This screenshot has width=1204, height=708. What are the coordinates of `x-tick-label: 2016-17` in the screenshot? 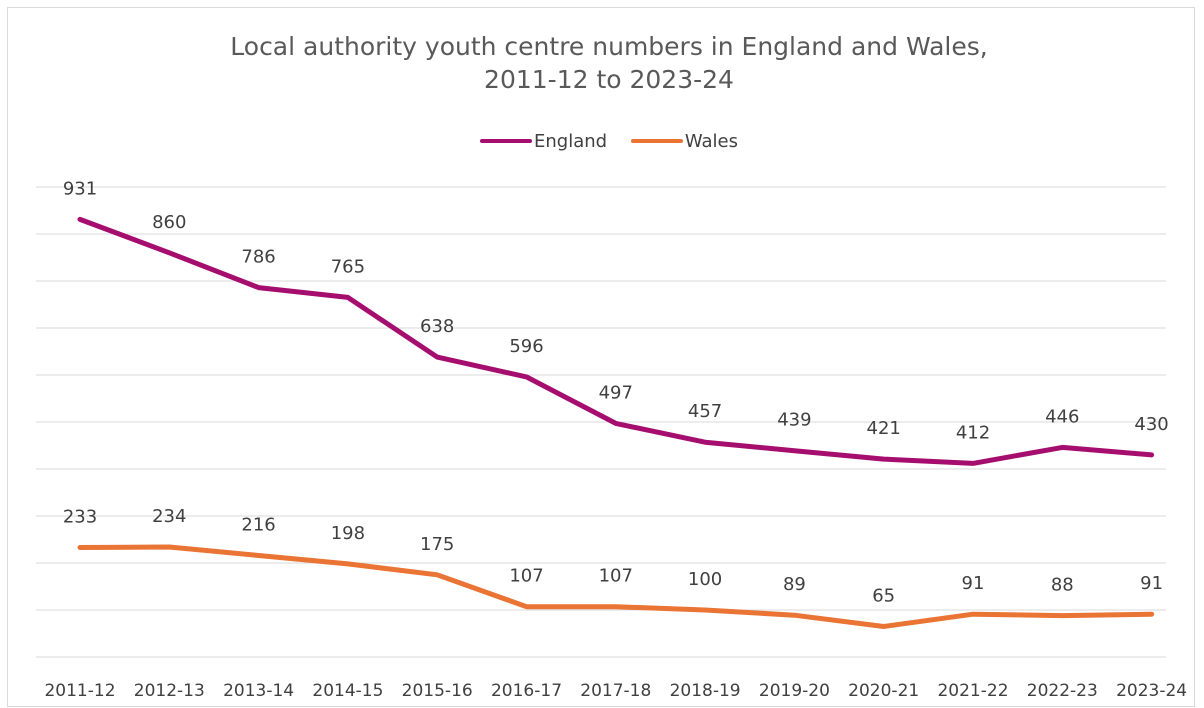 It's located at (526, 691).